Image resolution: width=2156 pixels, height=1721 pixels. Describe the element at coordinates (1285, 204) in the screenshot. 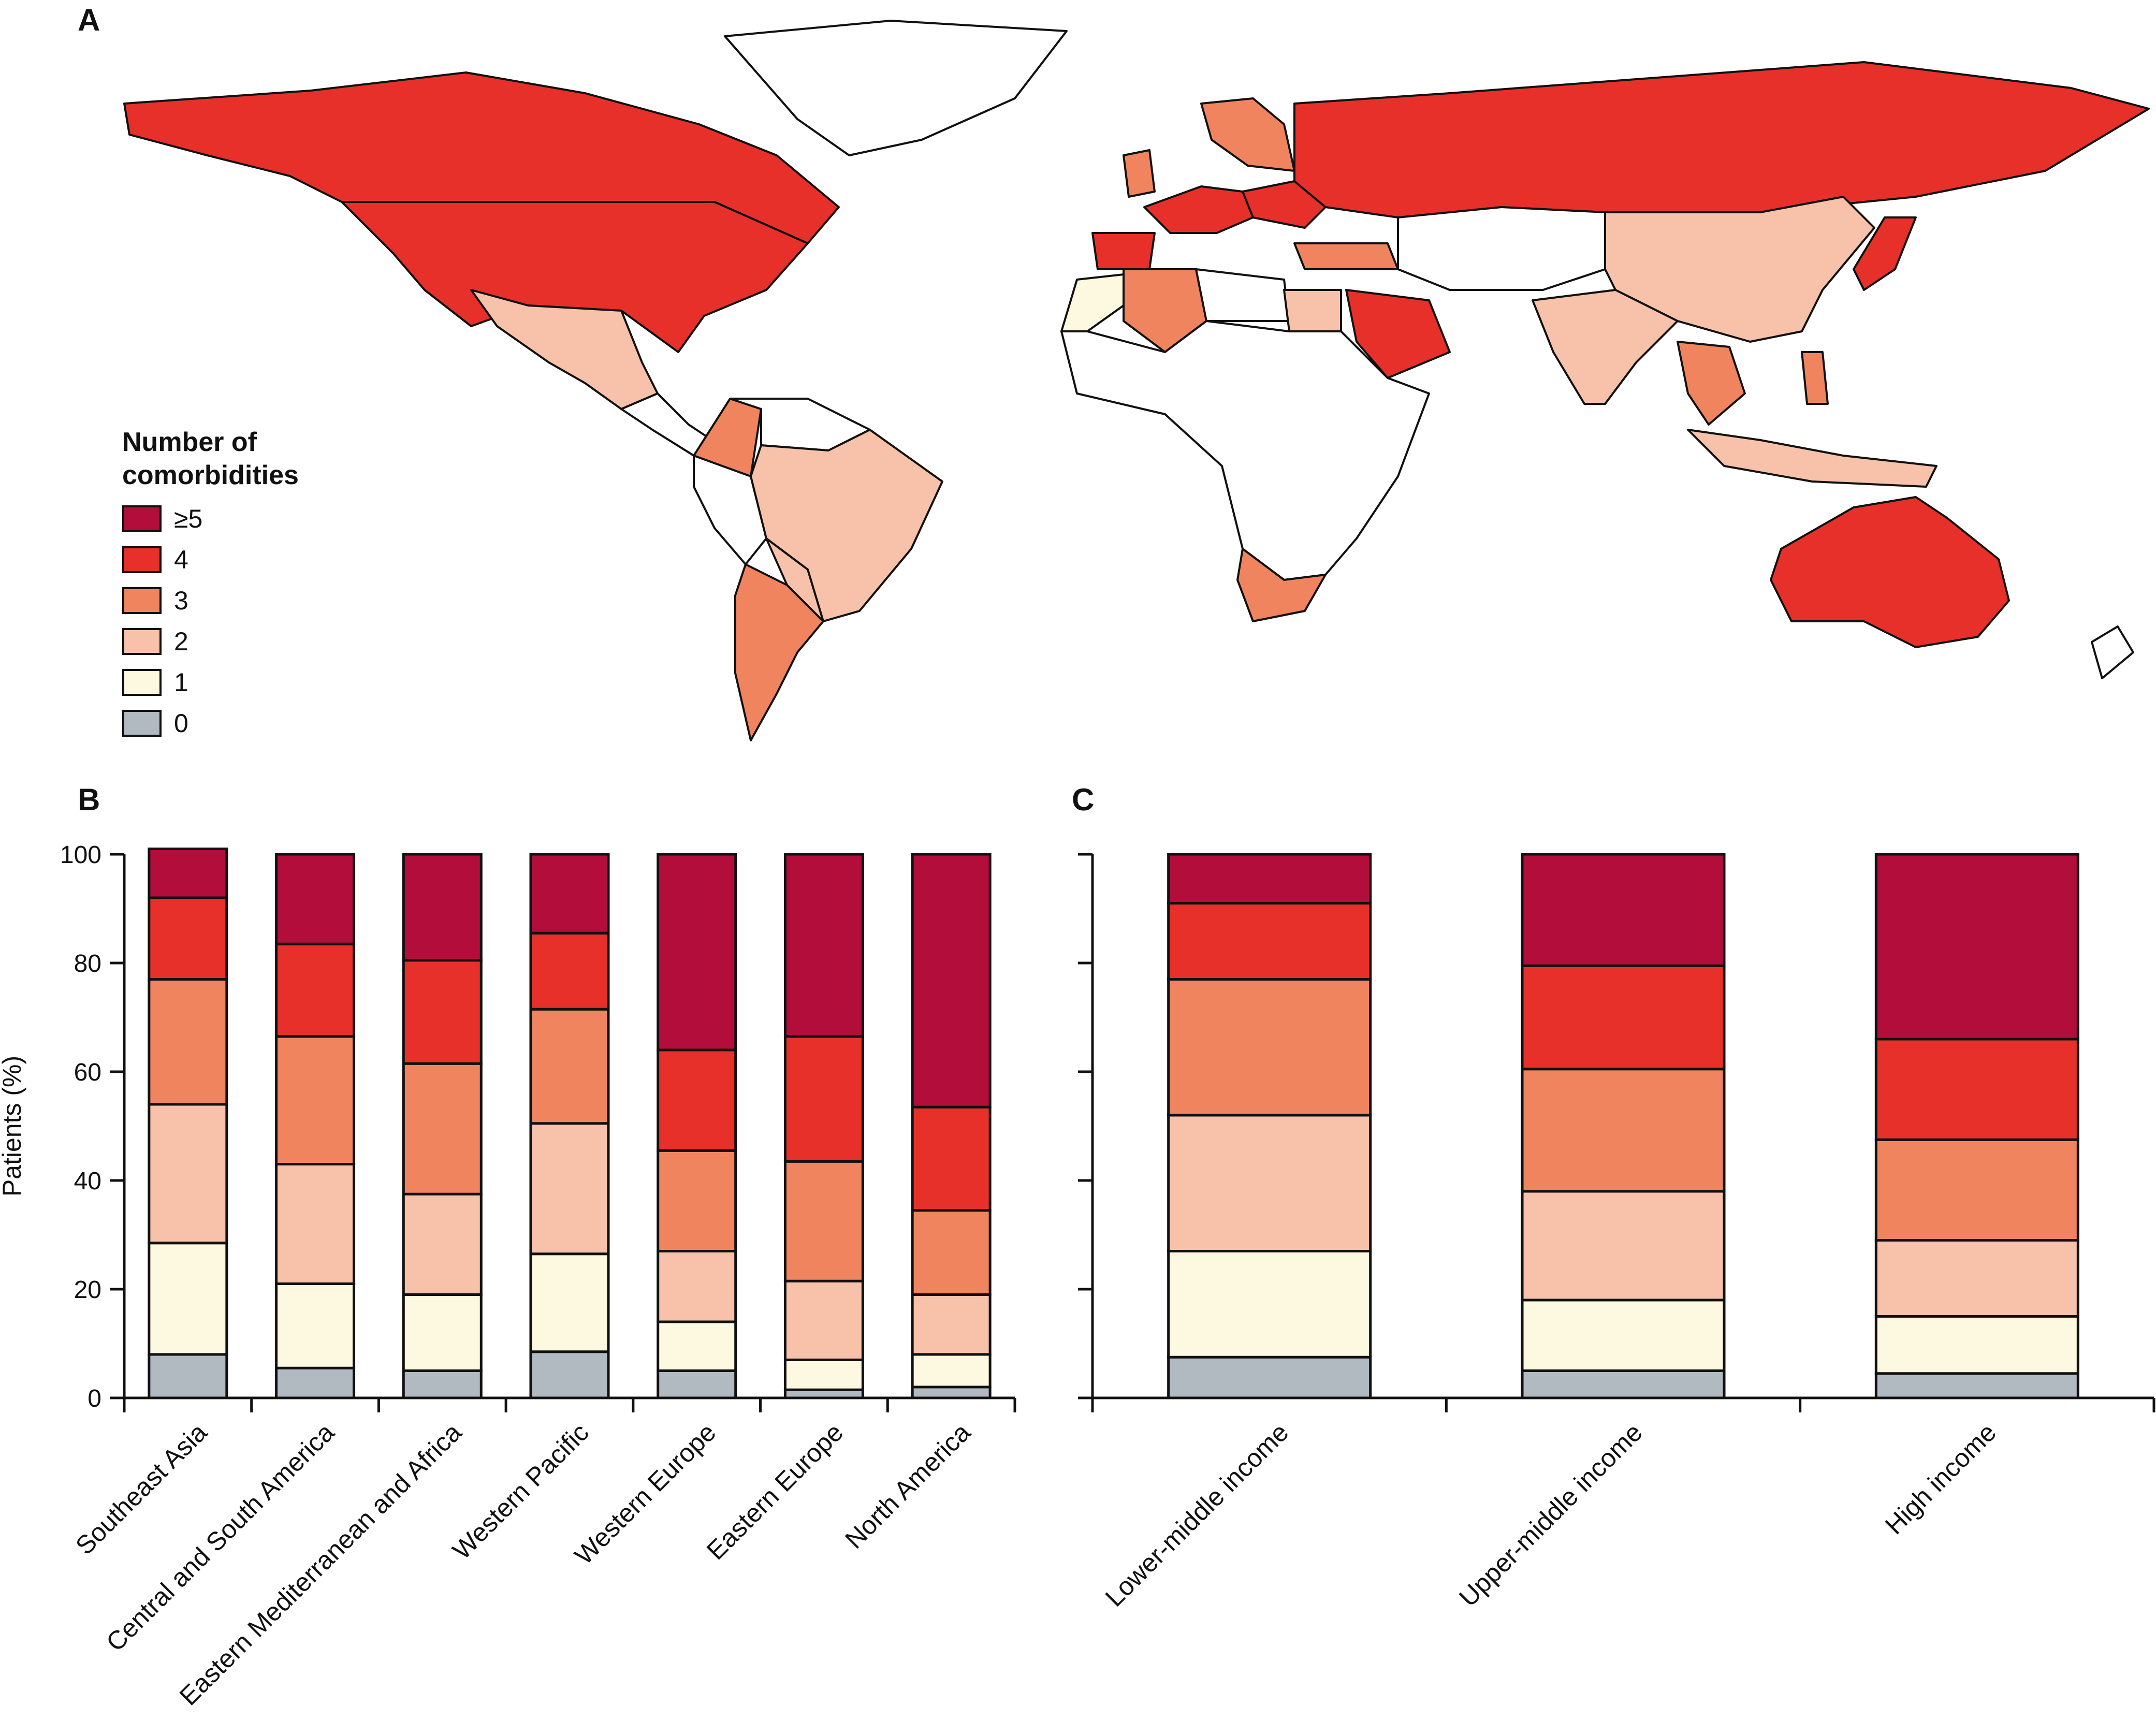

I see `map-region-eastern-europe` at that location.